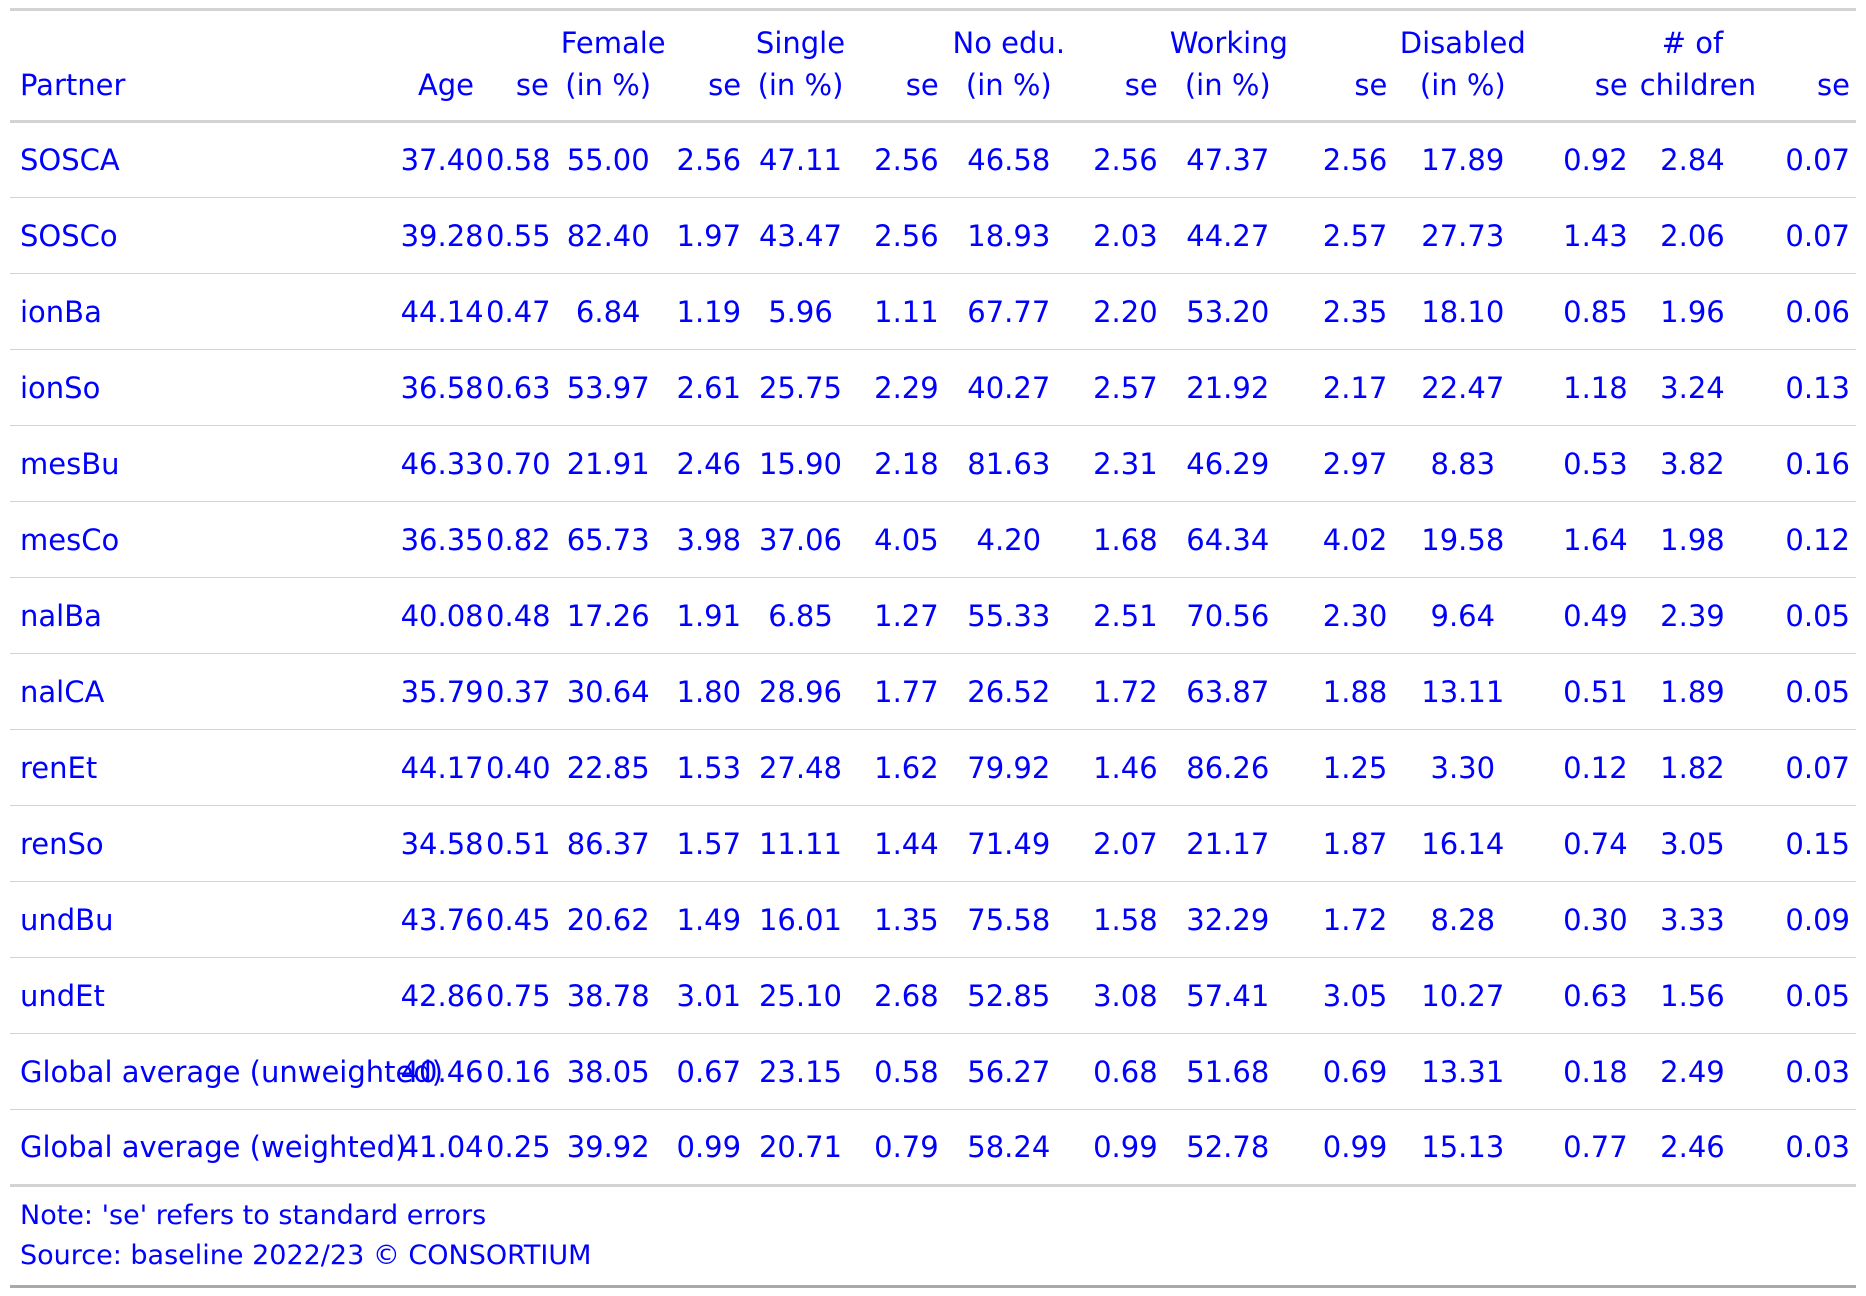 This screenshot has width=1866, height=1296. Describe the element at coordinates (1355, 463) in the screenshot. I see `value-cell-working-se: 2.97` at that location.